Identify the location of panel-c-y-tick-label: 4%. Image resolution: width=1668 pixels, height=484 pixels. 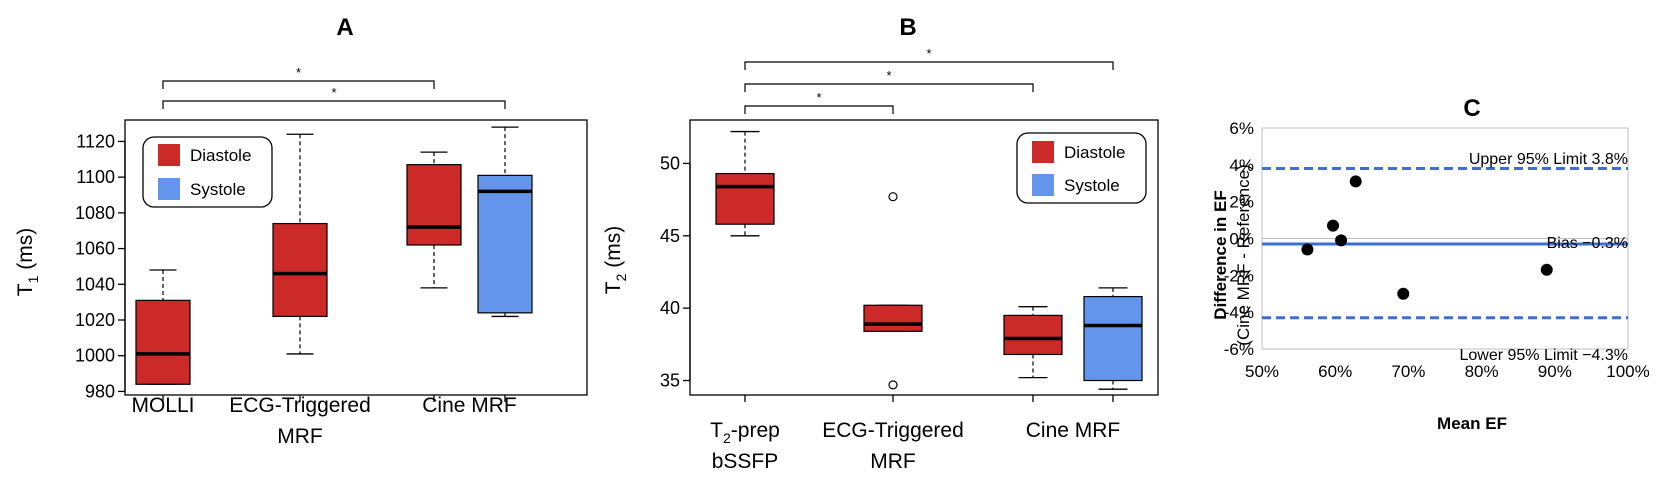
(1241, 165).